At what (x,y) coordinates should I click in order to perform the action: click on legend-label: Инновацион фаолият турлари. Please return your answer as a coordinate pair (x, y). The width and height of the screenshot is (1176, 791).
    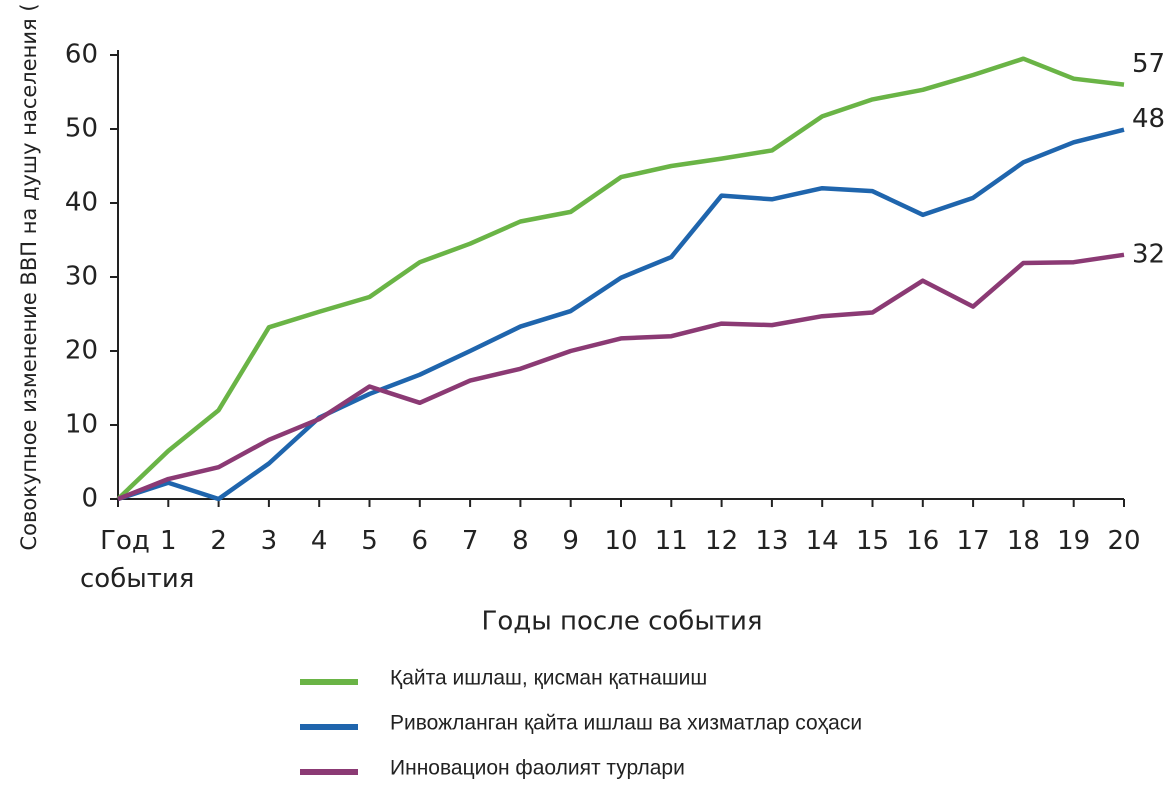
    Looking at the image, I should click on (537, 768).